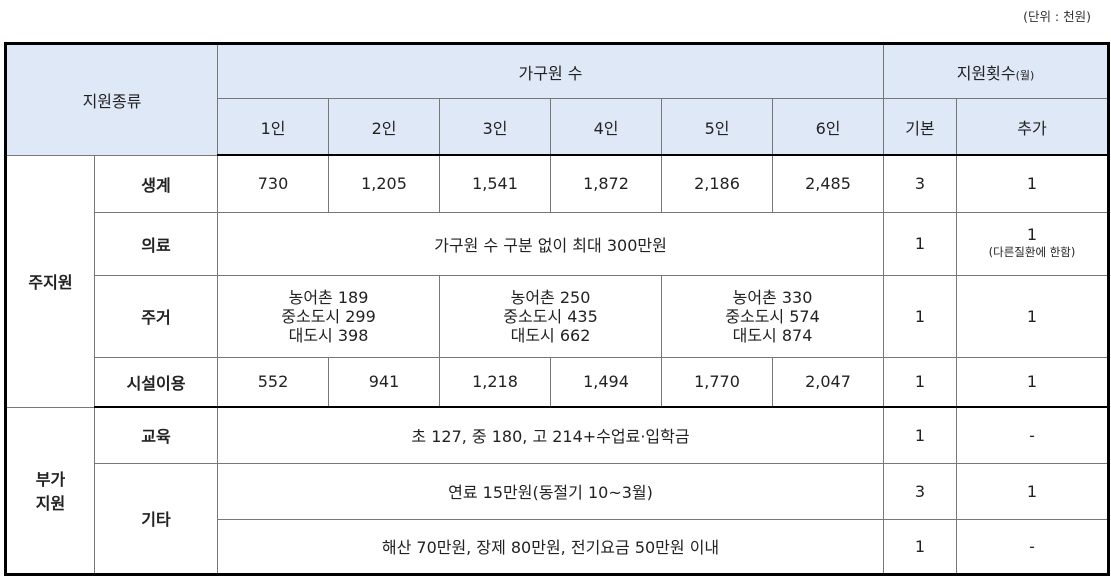  Describe the element at coordinates (111, 99) in the screenshot. I see `header-support-type: 지원종류` at that location.